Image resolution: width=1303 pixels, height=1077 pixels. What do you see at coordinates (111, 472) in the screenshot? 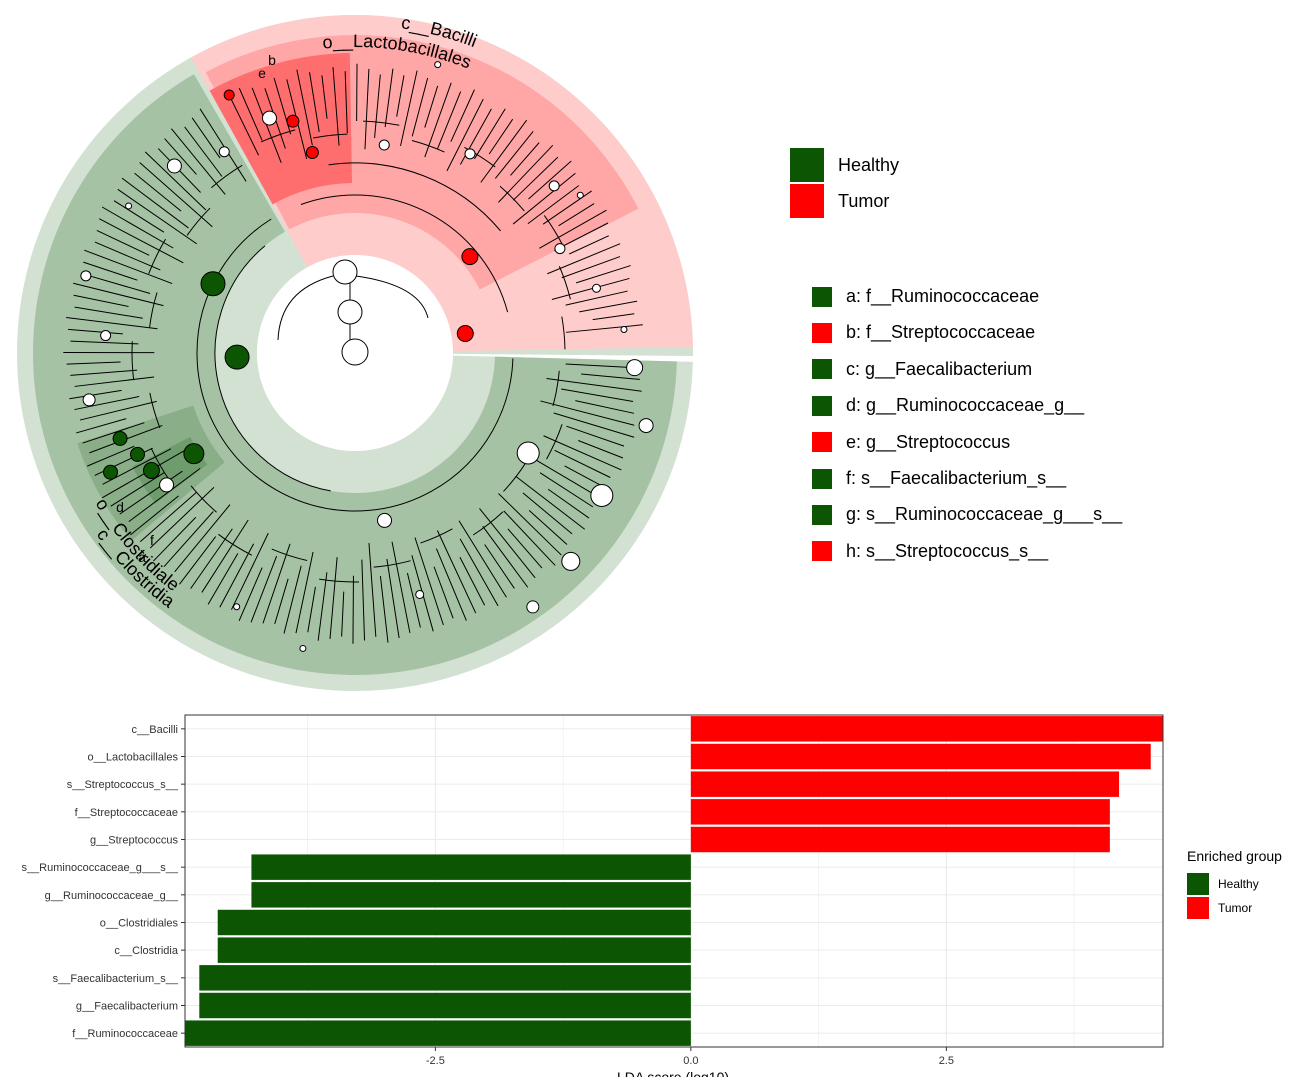
I see `node-s-faecalibacterium` at bounding box center [111, 472].